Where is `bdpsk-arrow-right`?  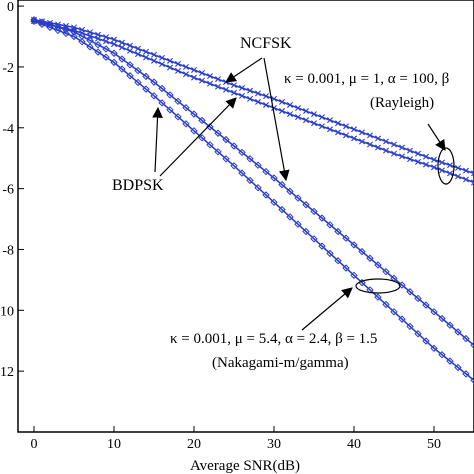 bdpsk-arrow-right is located at coordinates (198, 137).